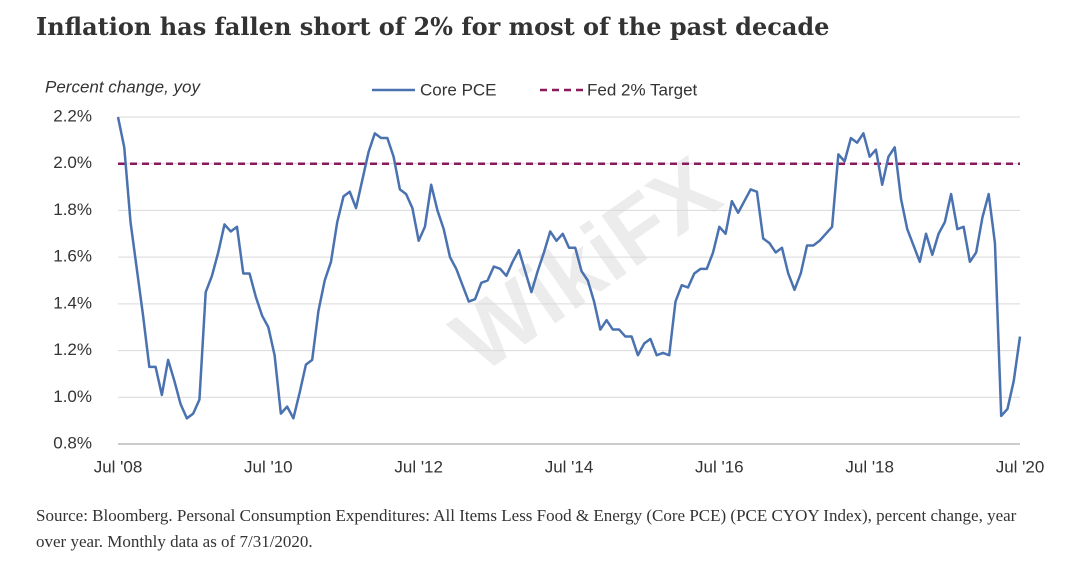  What do you see at coordinates (1020, 466) in the screenshot?
I see `x-tick-label: Jul '20` at bounding box center [1020, 466].